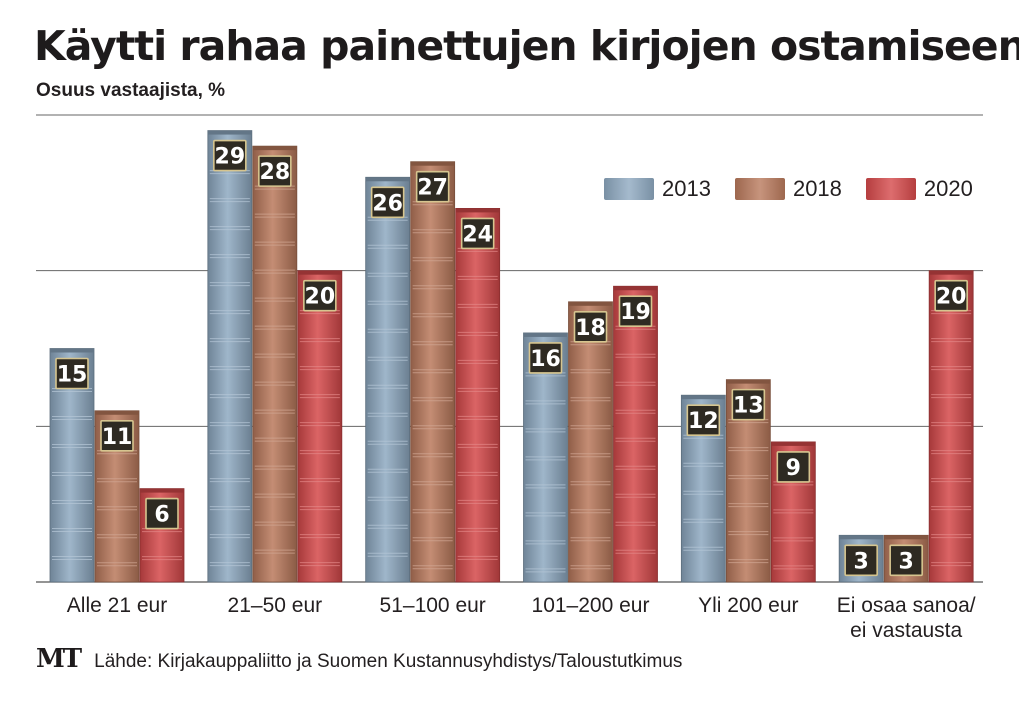 Image resolution: width=1019 pixels, height=702 pixels. I want to click on svg-text: 16, so click(545, 359).